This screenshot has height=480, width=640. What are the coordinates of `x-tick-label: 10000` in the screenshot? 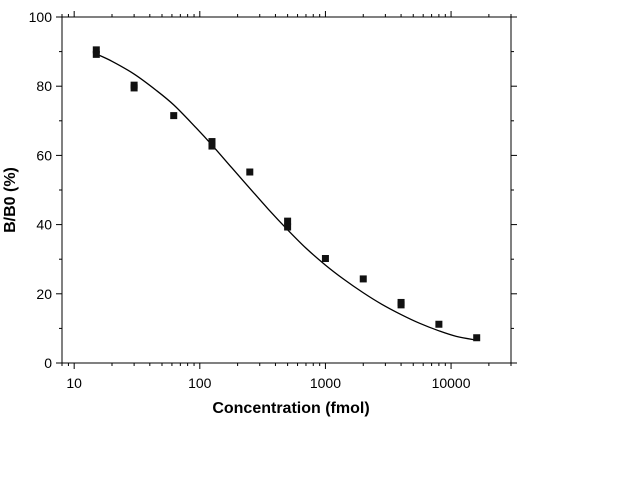 It's located at (451, 383).